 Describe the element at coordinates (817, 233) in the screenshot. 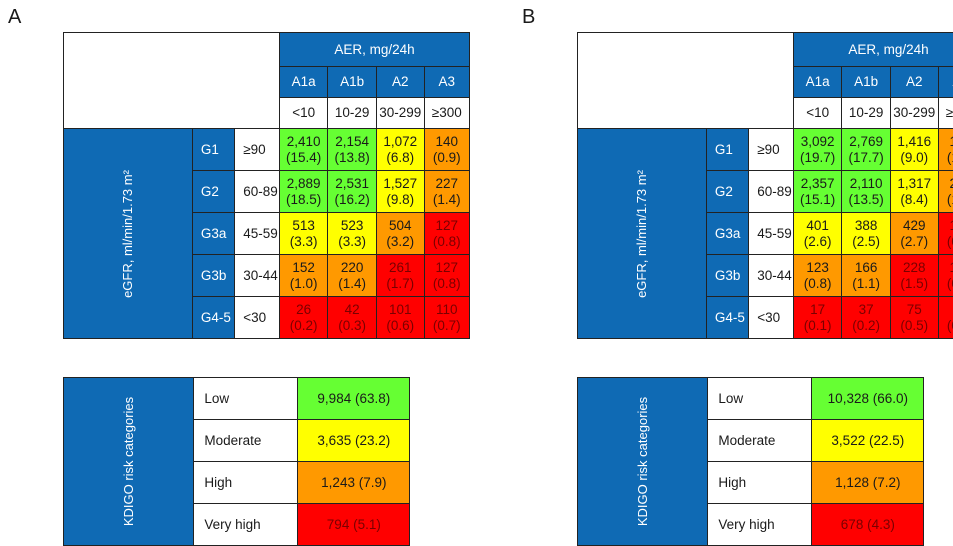

I see `heatmap-cell: 401 (2.6)` at that location.